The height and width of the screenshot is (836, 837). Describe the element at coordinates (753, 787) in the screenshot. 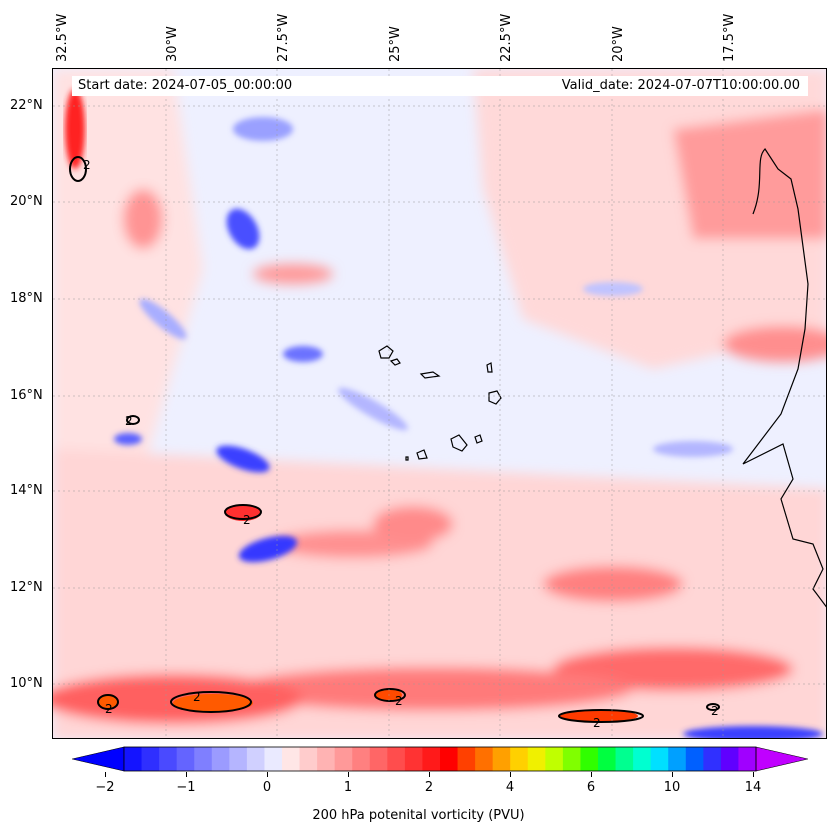

I see `cb-tick-label: 14` at that location.